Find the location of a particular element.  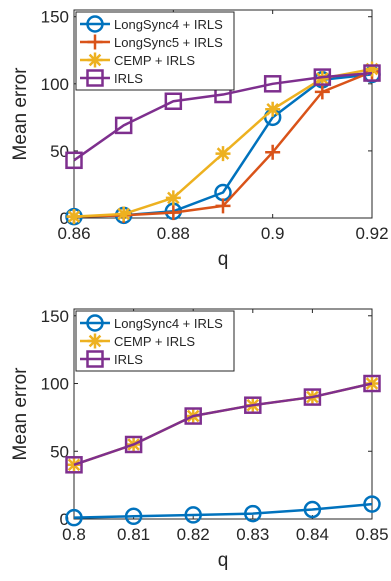

x-tick-label: 0.92 is located at coordinates (371, 233).